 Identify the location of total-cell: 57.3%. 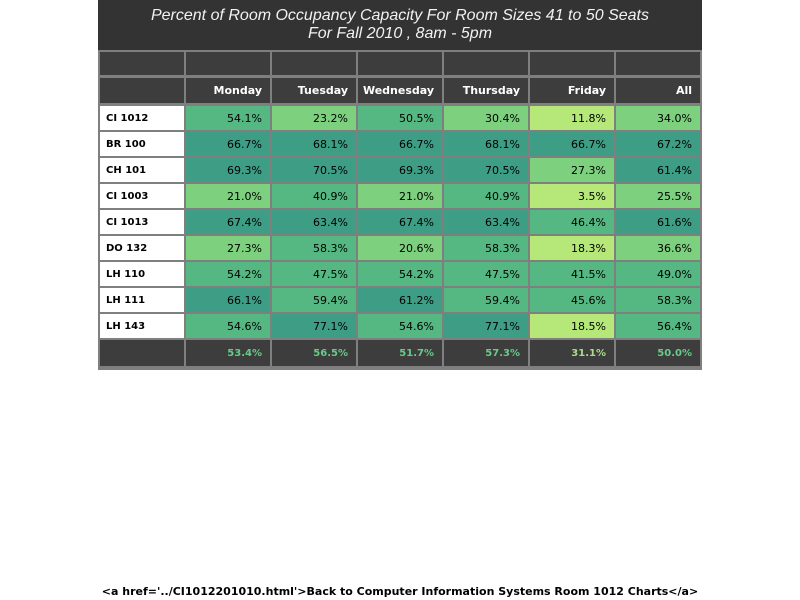
(486, 353).